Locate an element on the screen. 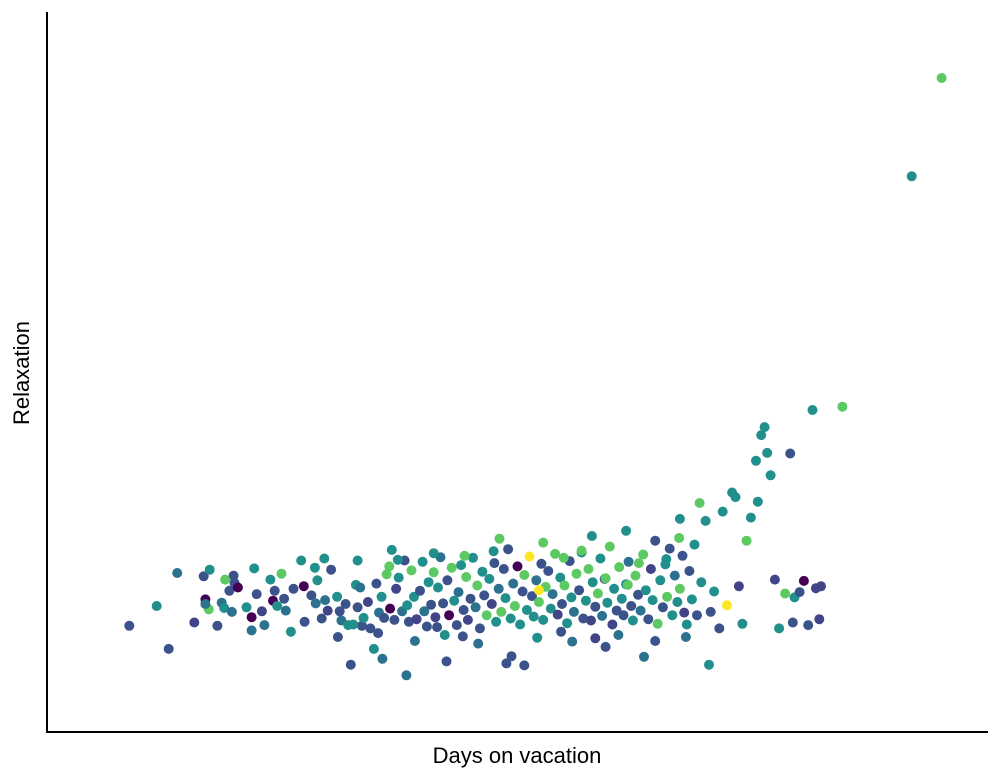  x-axis-label: Days on vacation is located at coordinates (517, 755).